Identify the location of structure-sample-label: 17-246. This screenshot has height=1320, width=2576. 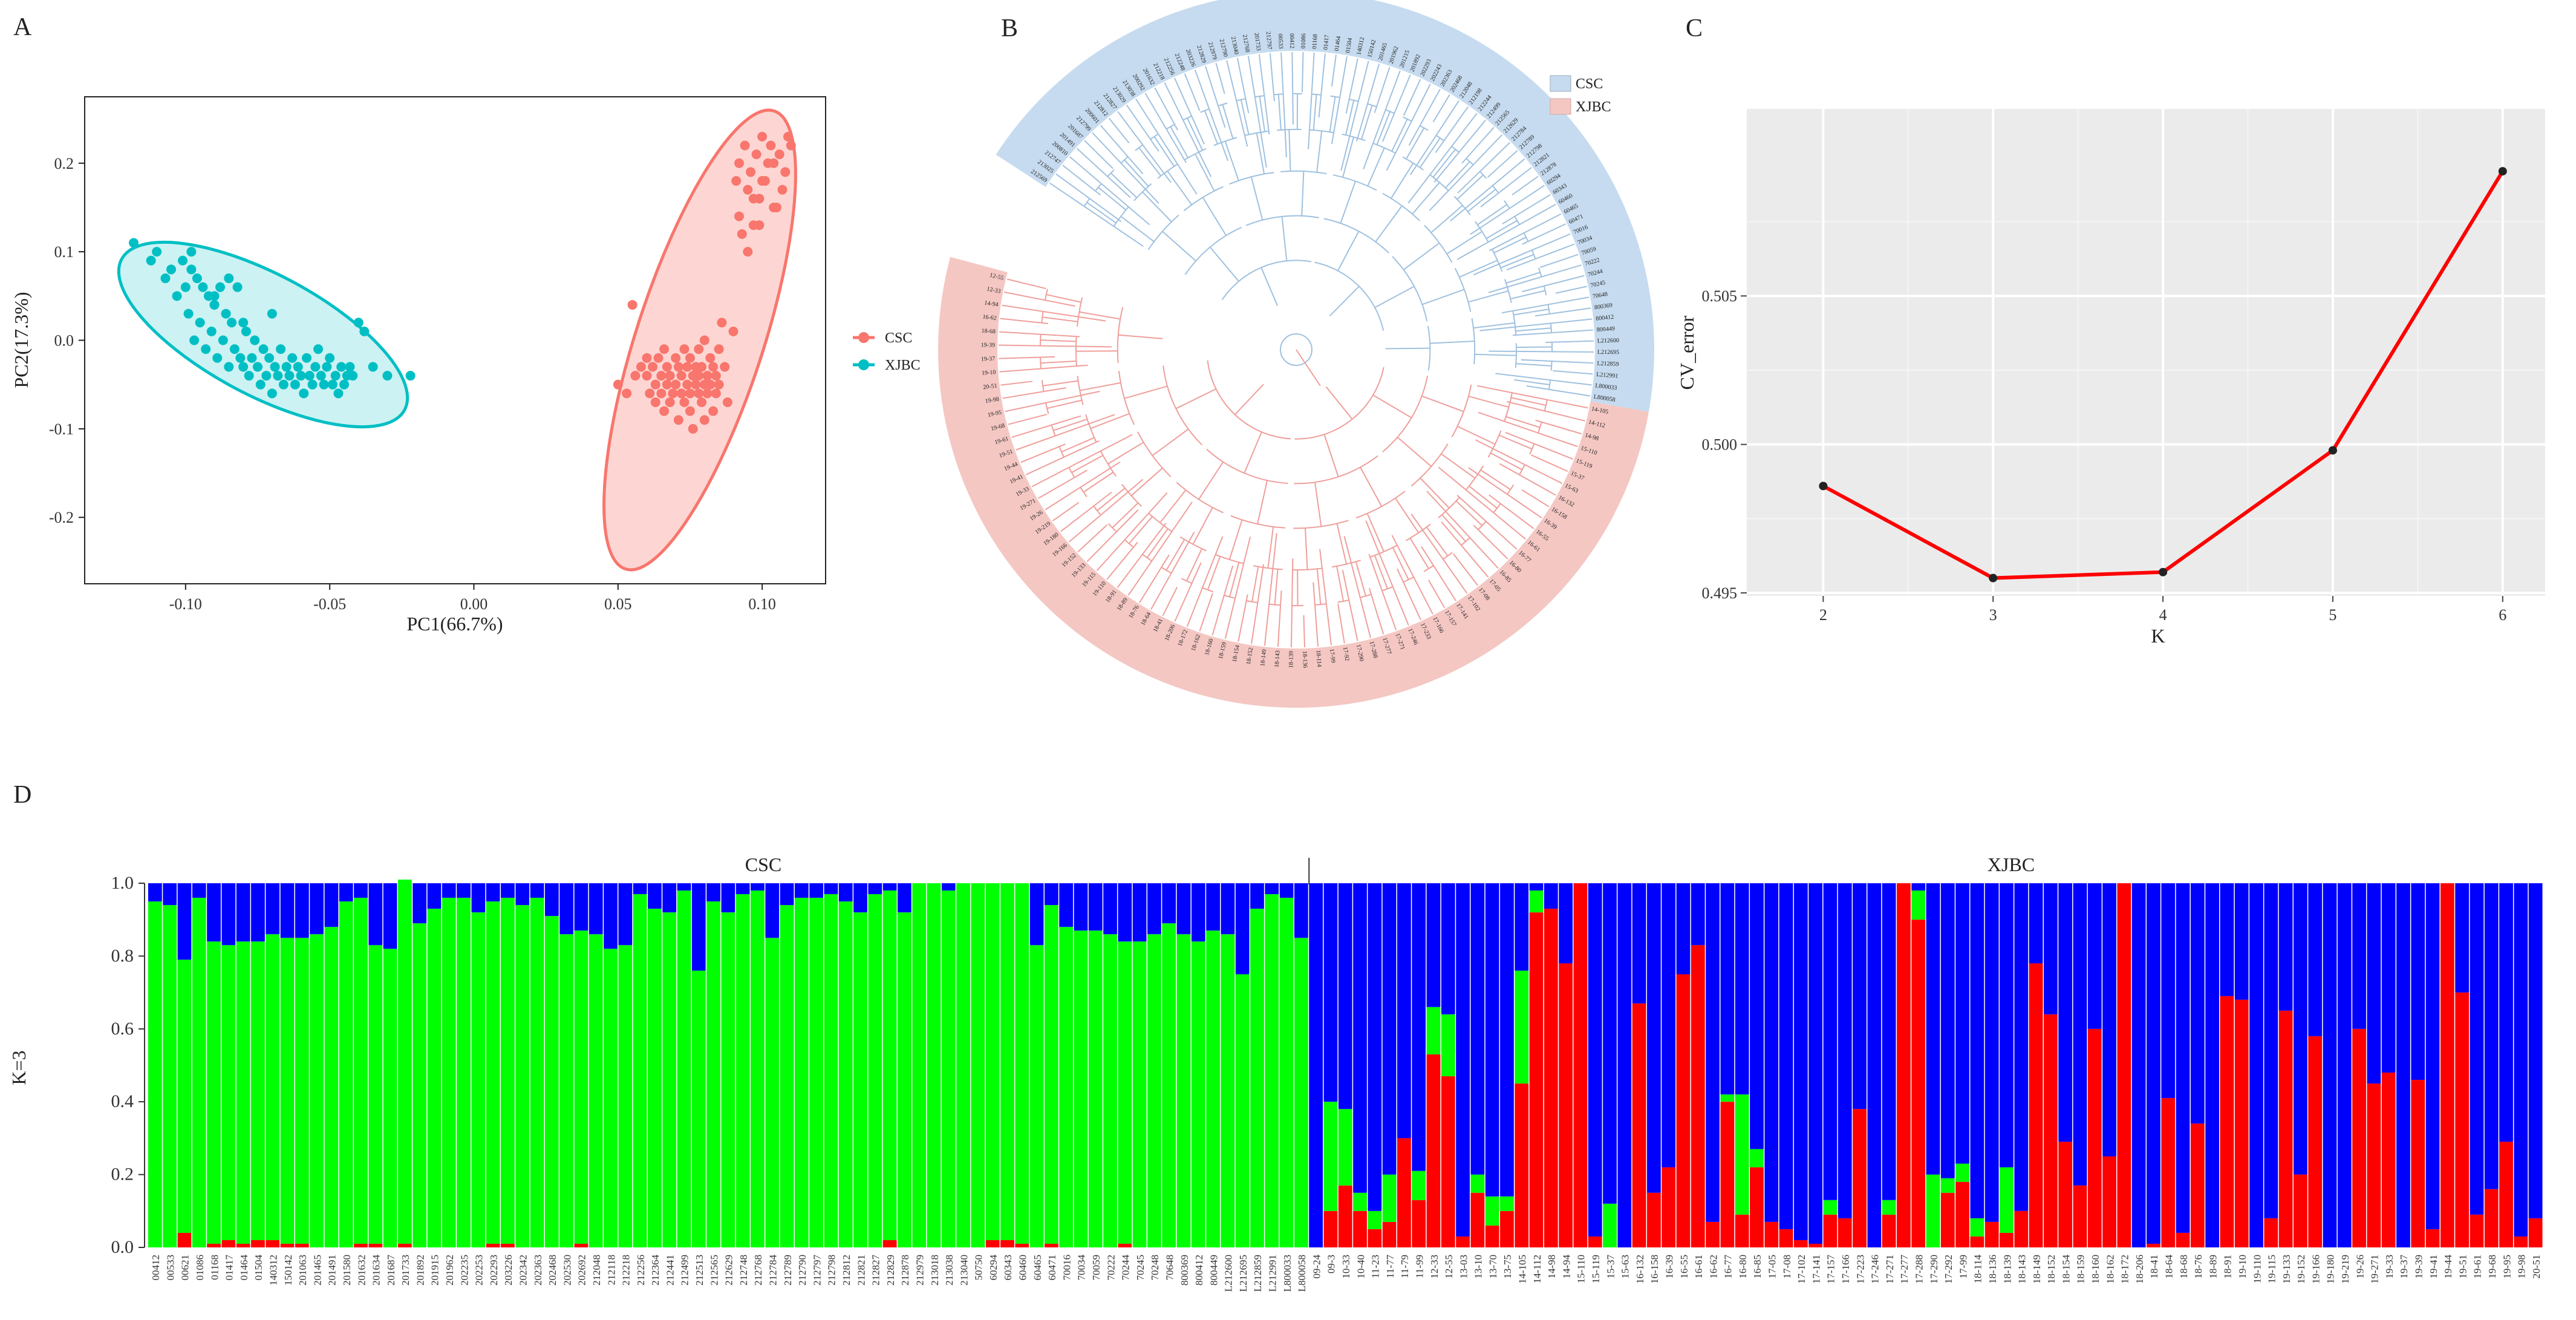
(1876, 1269).